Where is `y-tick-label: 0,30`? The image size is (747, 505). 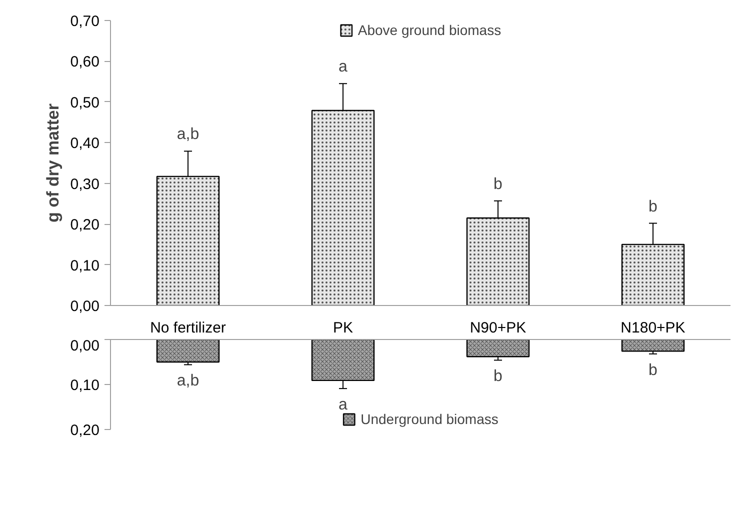 y-tick-label: 0,30 is located at coordinates (85, 184).